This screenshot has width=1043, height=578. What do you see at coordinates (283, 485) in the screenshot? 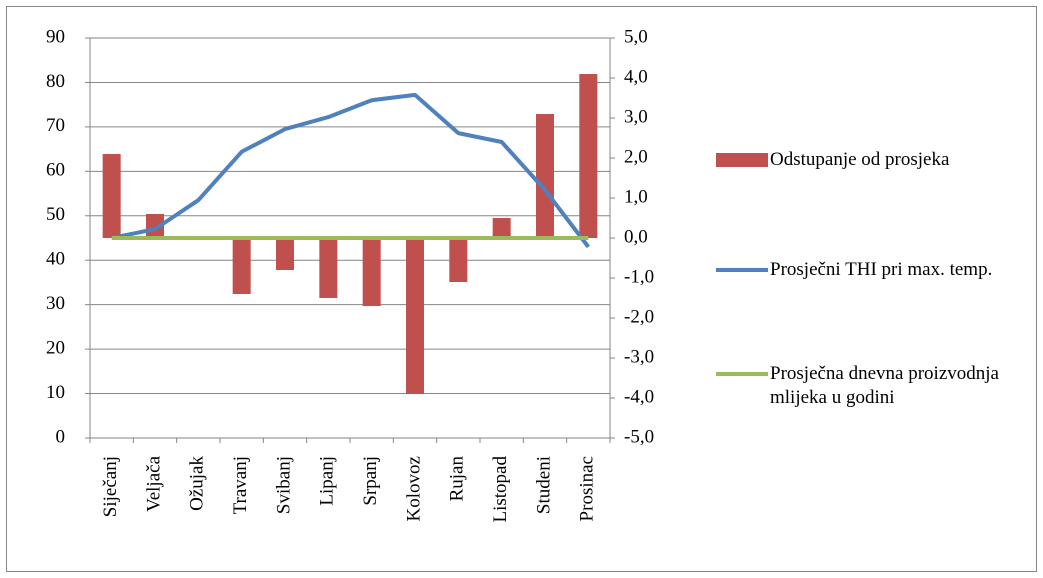
I see `x-tick-label: Svibanj` at bounding box center [283, 485].